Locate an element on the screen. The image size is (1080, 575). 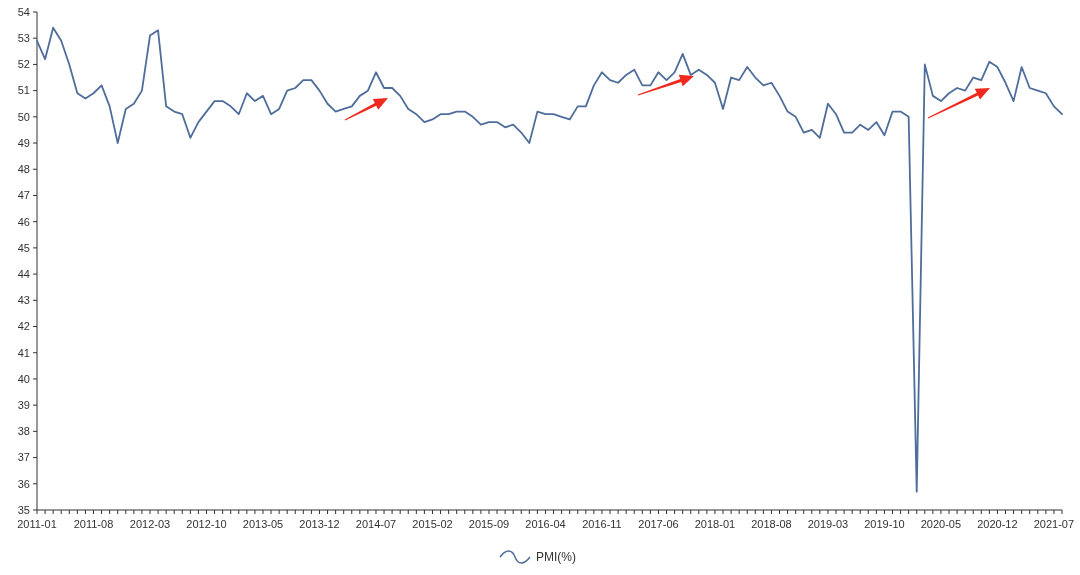
x-tick-label: 2018-08 is located at coordinates (771, 524).